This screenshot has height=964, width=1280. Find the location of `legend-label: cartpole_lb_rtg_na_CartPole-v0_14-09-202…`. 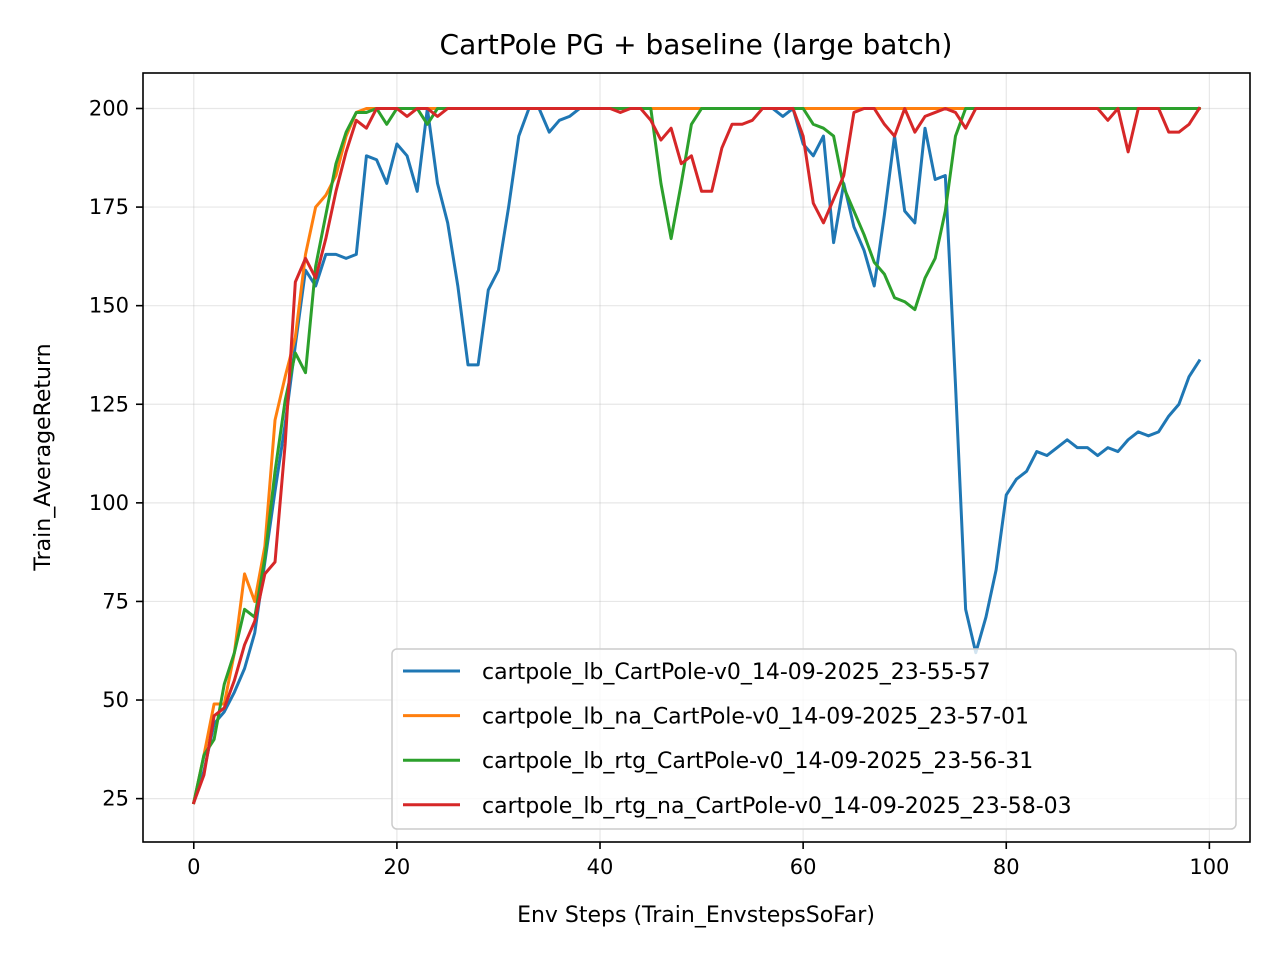

legend-label: cartpole_lb_rtg_na_CartPole-v0_14-09-202… is located at coordinates (777, 806).